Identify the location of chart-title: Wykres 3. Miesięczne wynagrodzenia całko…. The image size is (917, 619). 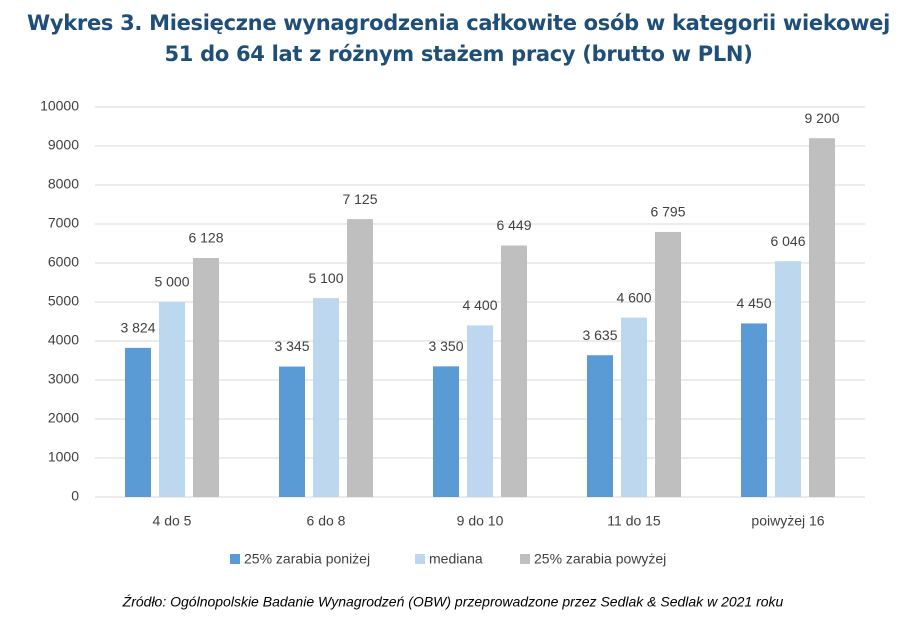
(458, 38).